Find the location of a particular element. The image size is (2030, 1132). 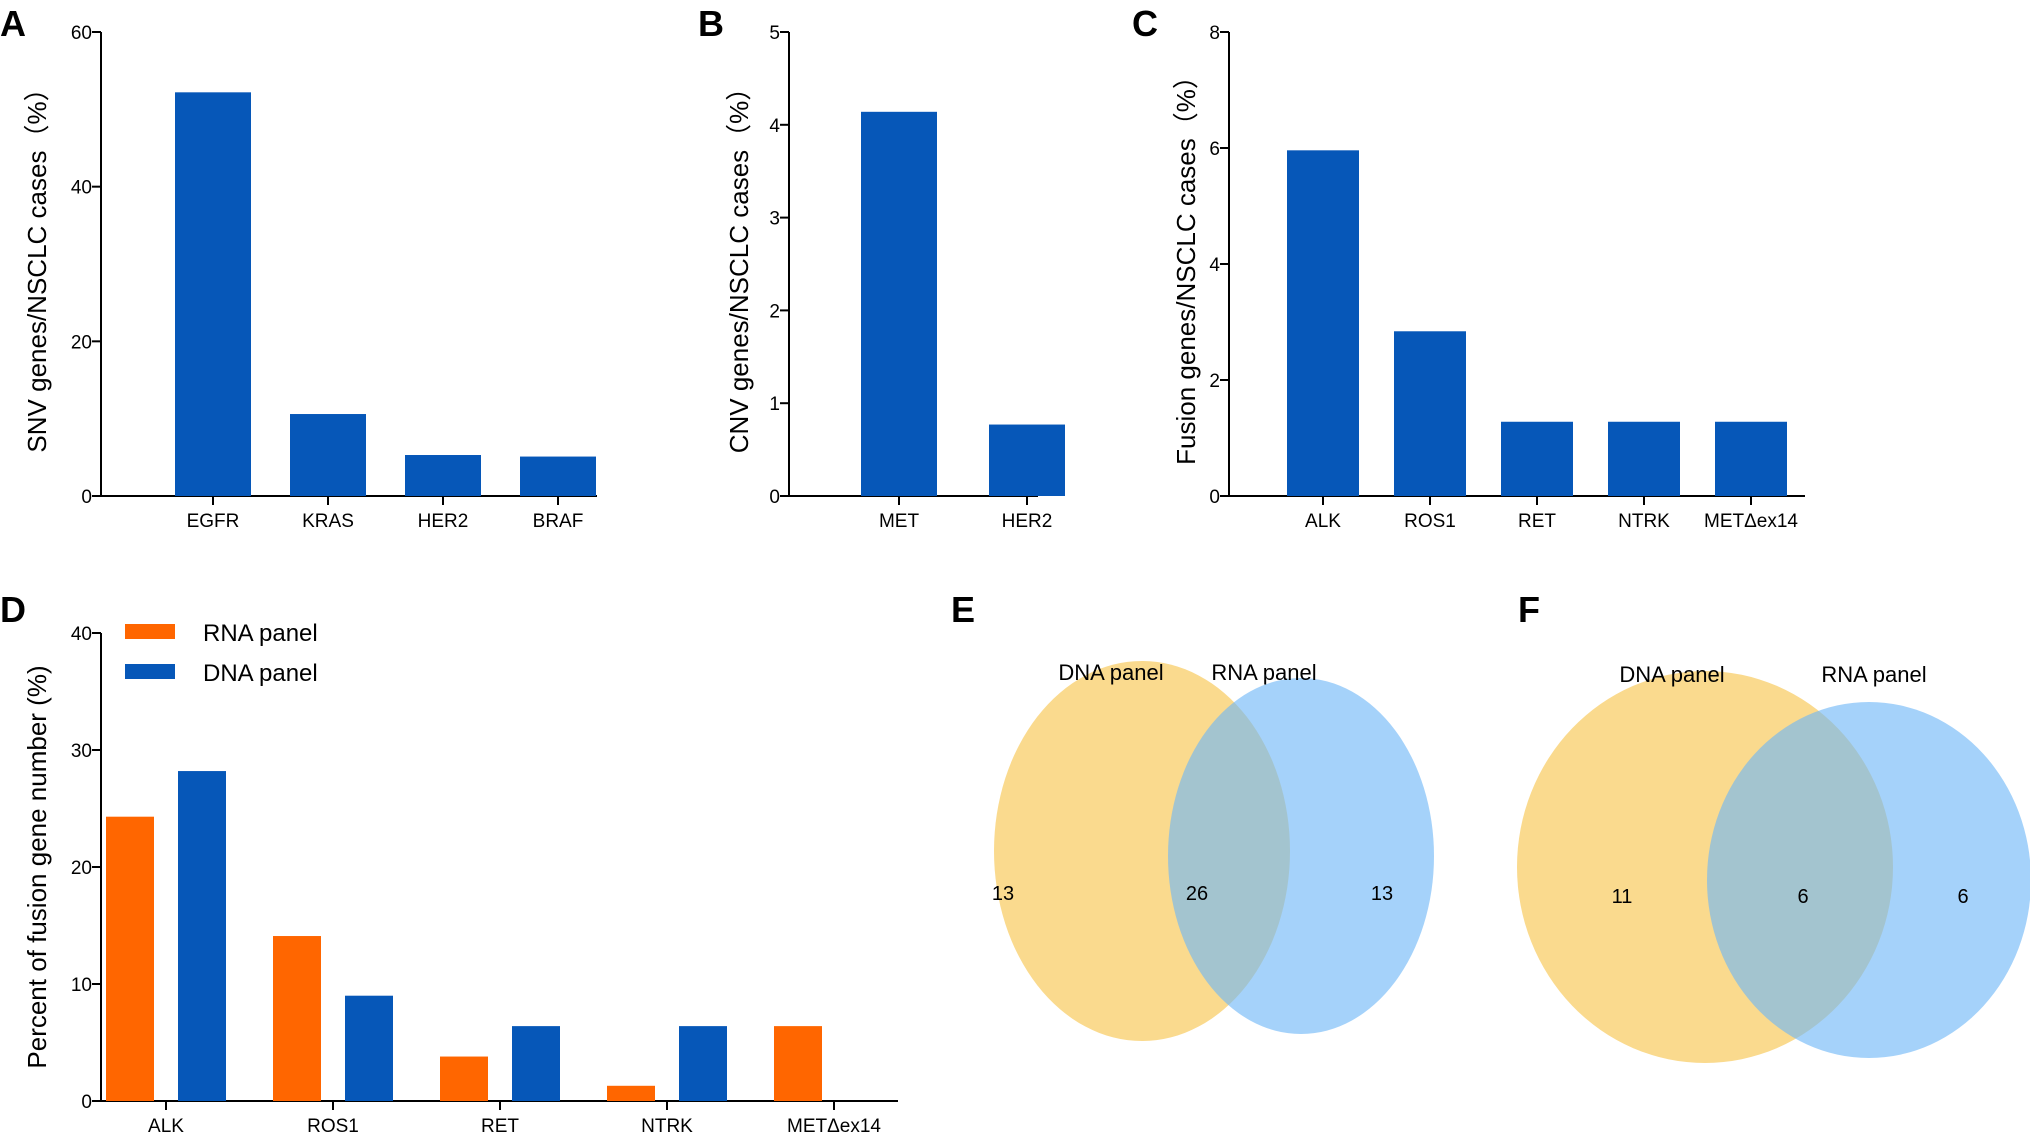

bar-dna-panel-ros1 is located at coordinates (369, 1048).